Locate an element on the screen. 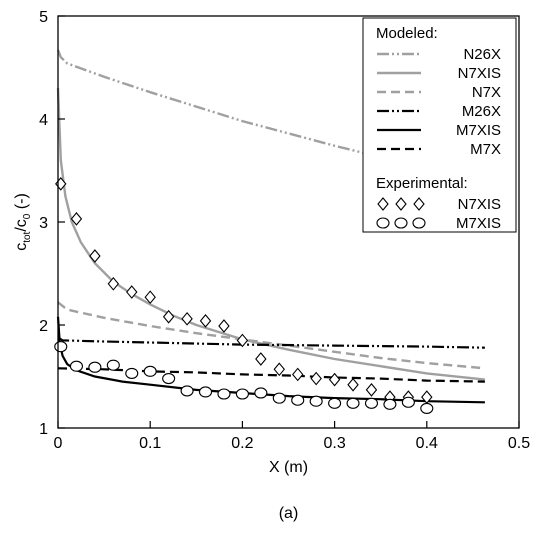  y-axis-label-sub1: tot is located at coordinates (27, 236).